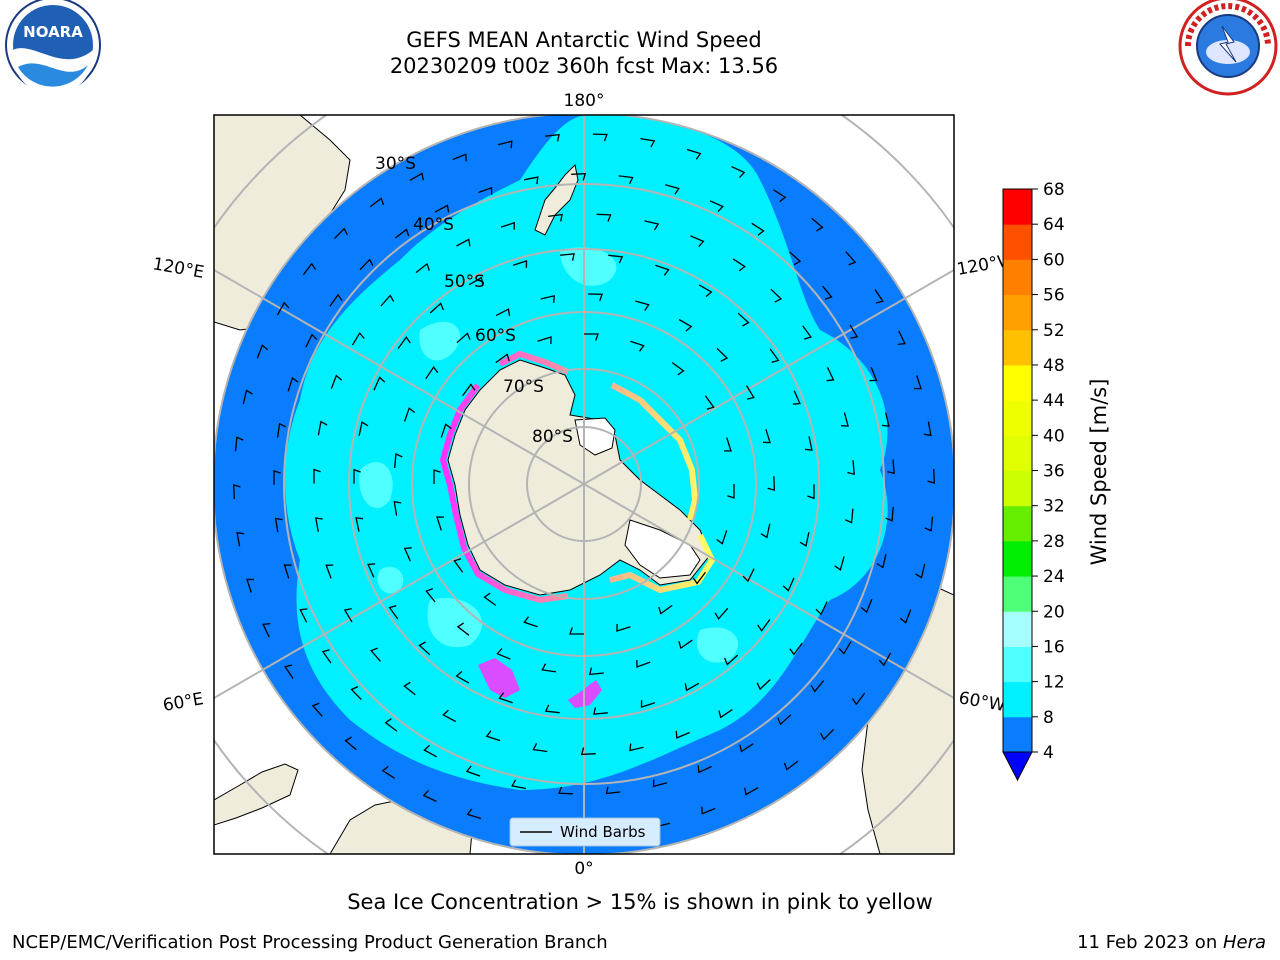  Describe the element at coordinates (583, 869) in the screenshot. I see `lon-label-bottom: 0°` at that location.